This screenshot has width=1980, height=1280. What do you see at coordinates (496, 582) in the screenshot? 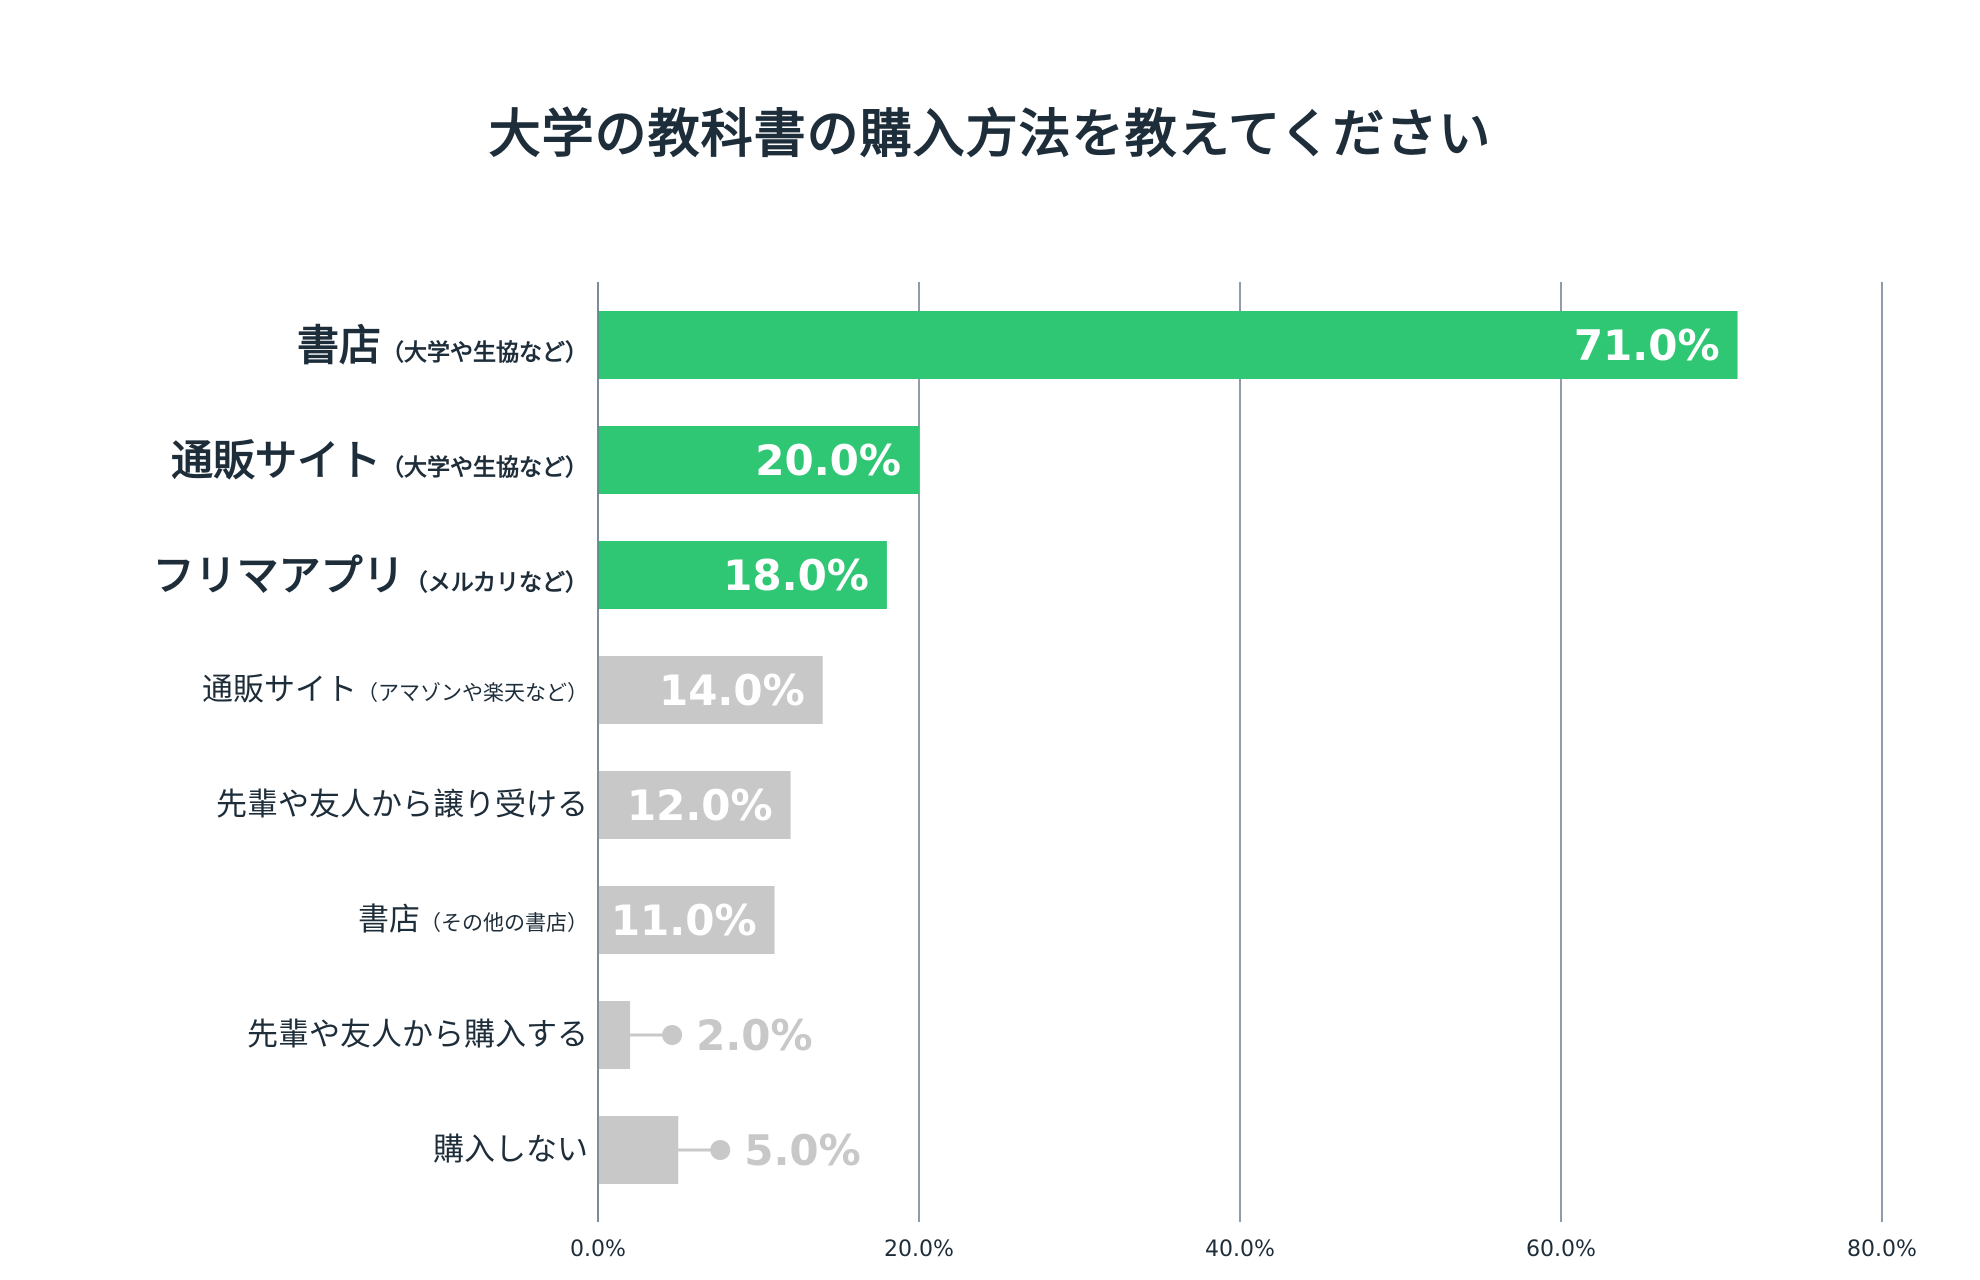
I see `category-sub: （メルカリなど）` at bounding box center [496, 582].